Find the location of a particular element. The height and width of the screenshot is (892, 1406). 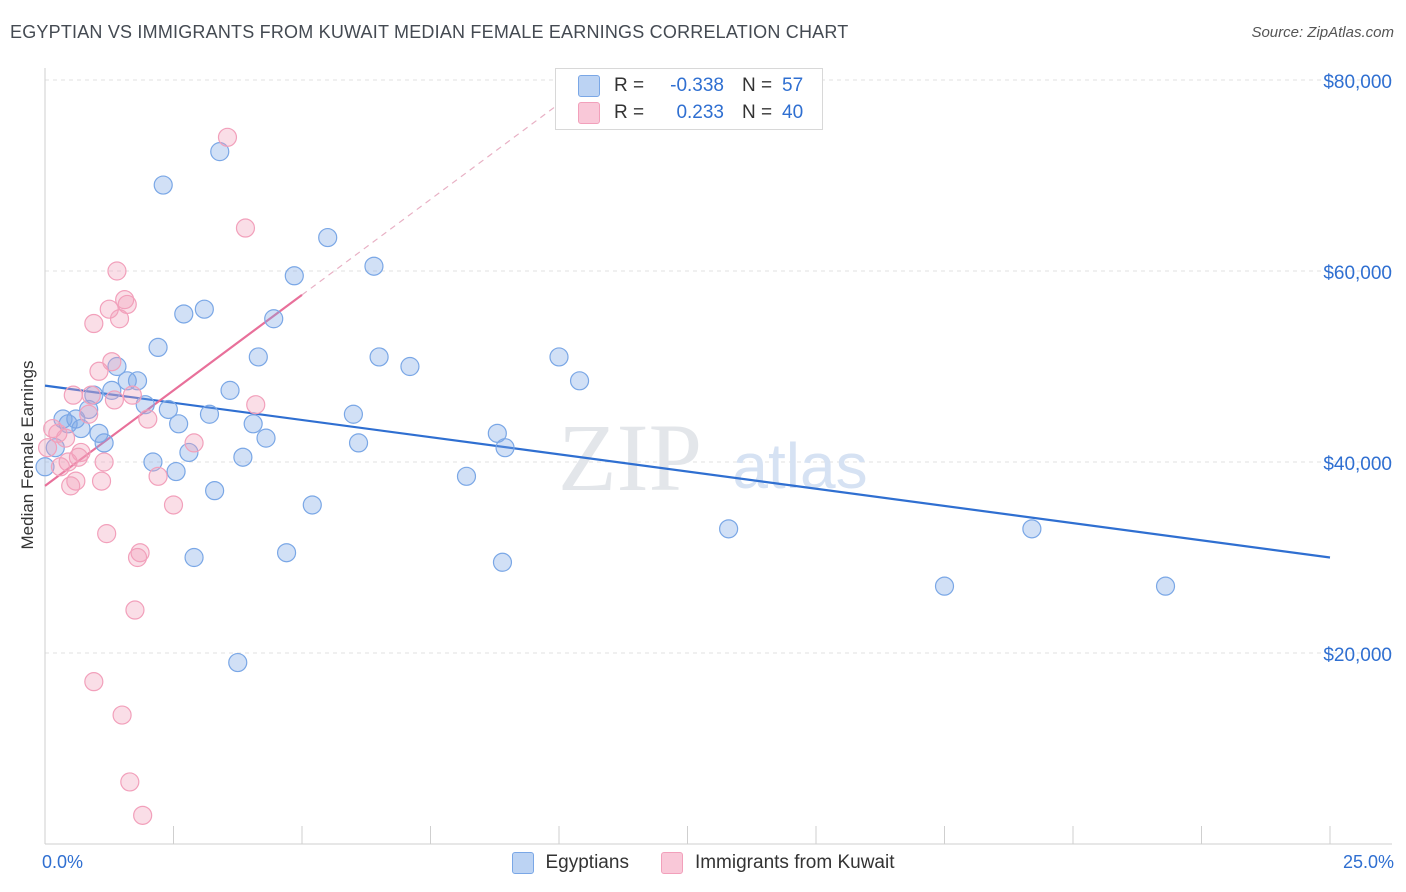

series-swatch-kuwait is located at coordinates (671, 863).